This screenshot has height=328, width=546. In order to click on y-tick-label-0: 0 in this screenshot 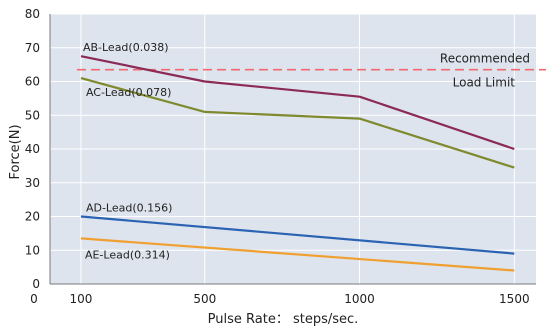, I will do `click(36, 284)`.